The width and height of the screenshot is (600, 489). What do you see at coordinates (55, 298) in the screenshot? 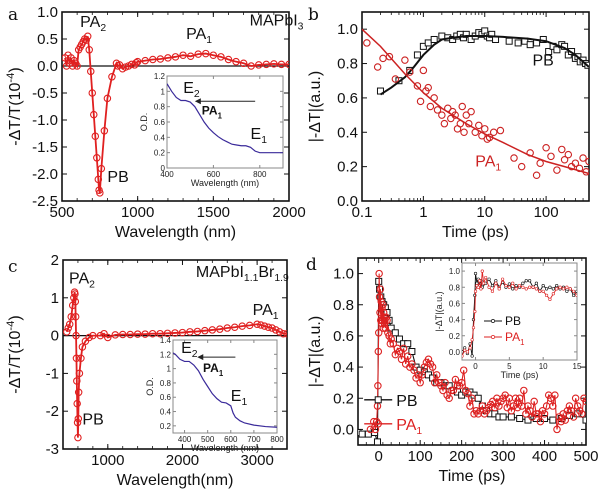
I see `y-tick-label: 1` at bounding box center [55, 298].